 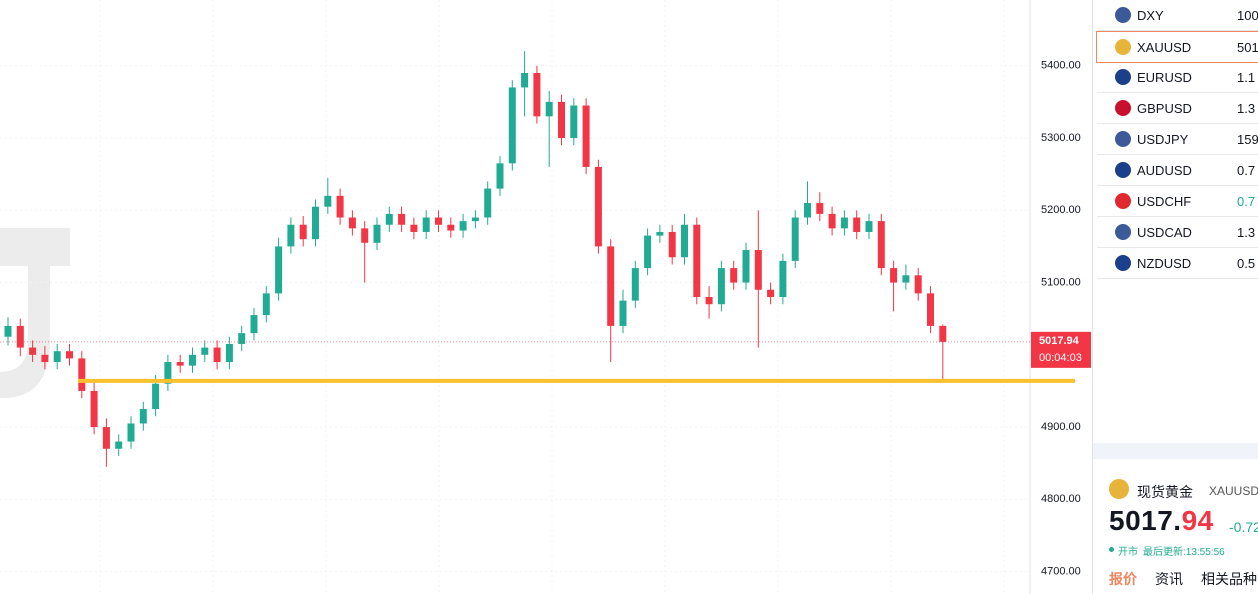 I want to click on price: 0.5, so click(x=1246, y=263).